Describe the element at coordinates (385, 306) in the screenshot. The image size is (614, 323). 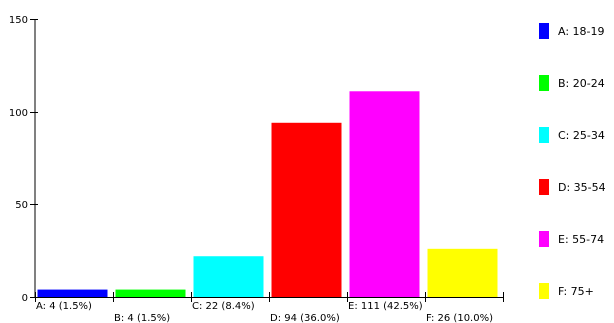
I see `category-label-e: E: 111 (42.5%)` at that location.